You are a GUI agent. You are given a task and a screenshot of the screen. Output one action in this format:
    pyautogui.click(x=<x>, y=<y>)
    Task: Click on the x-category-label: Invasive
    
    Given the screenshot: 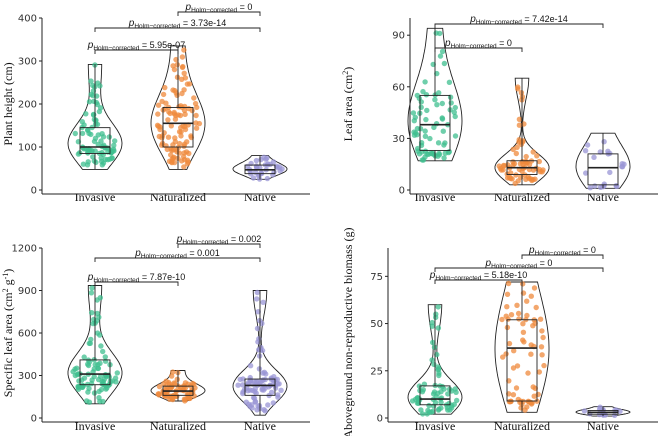 What is the action you would take?
    pyautogui.click(x=95, y=426)
    